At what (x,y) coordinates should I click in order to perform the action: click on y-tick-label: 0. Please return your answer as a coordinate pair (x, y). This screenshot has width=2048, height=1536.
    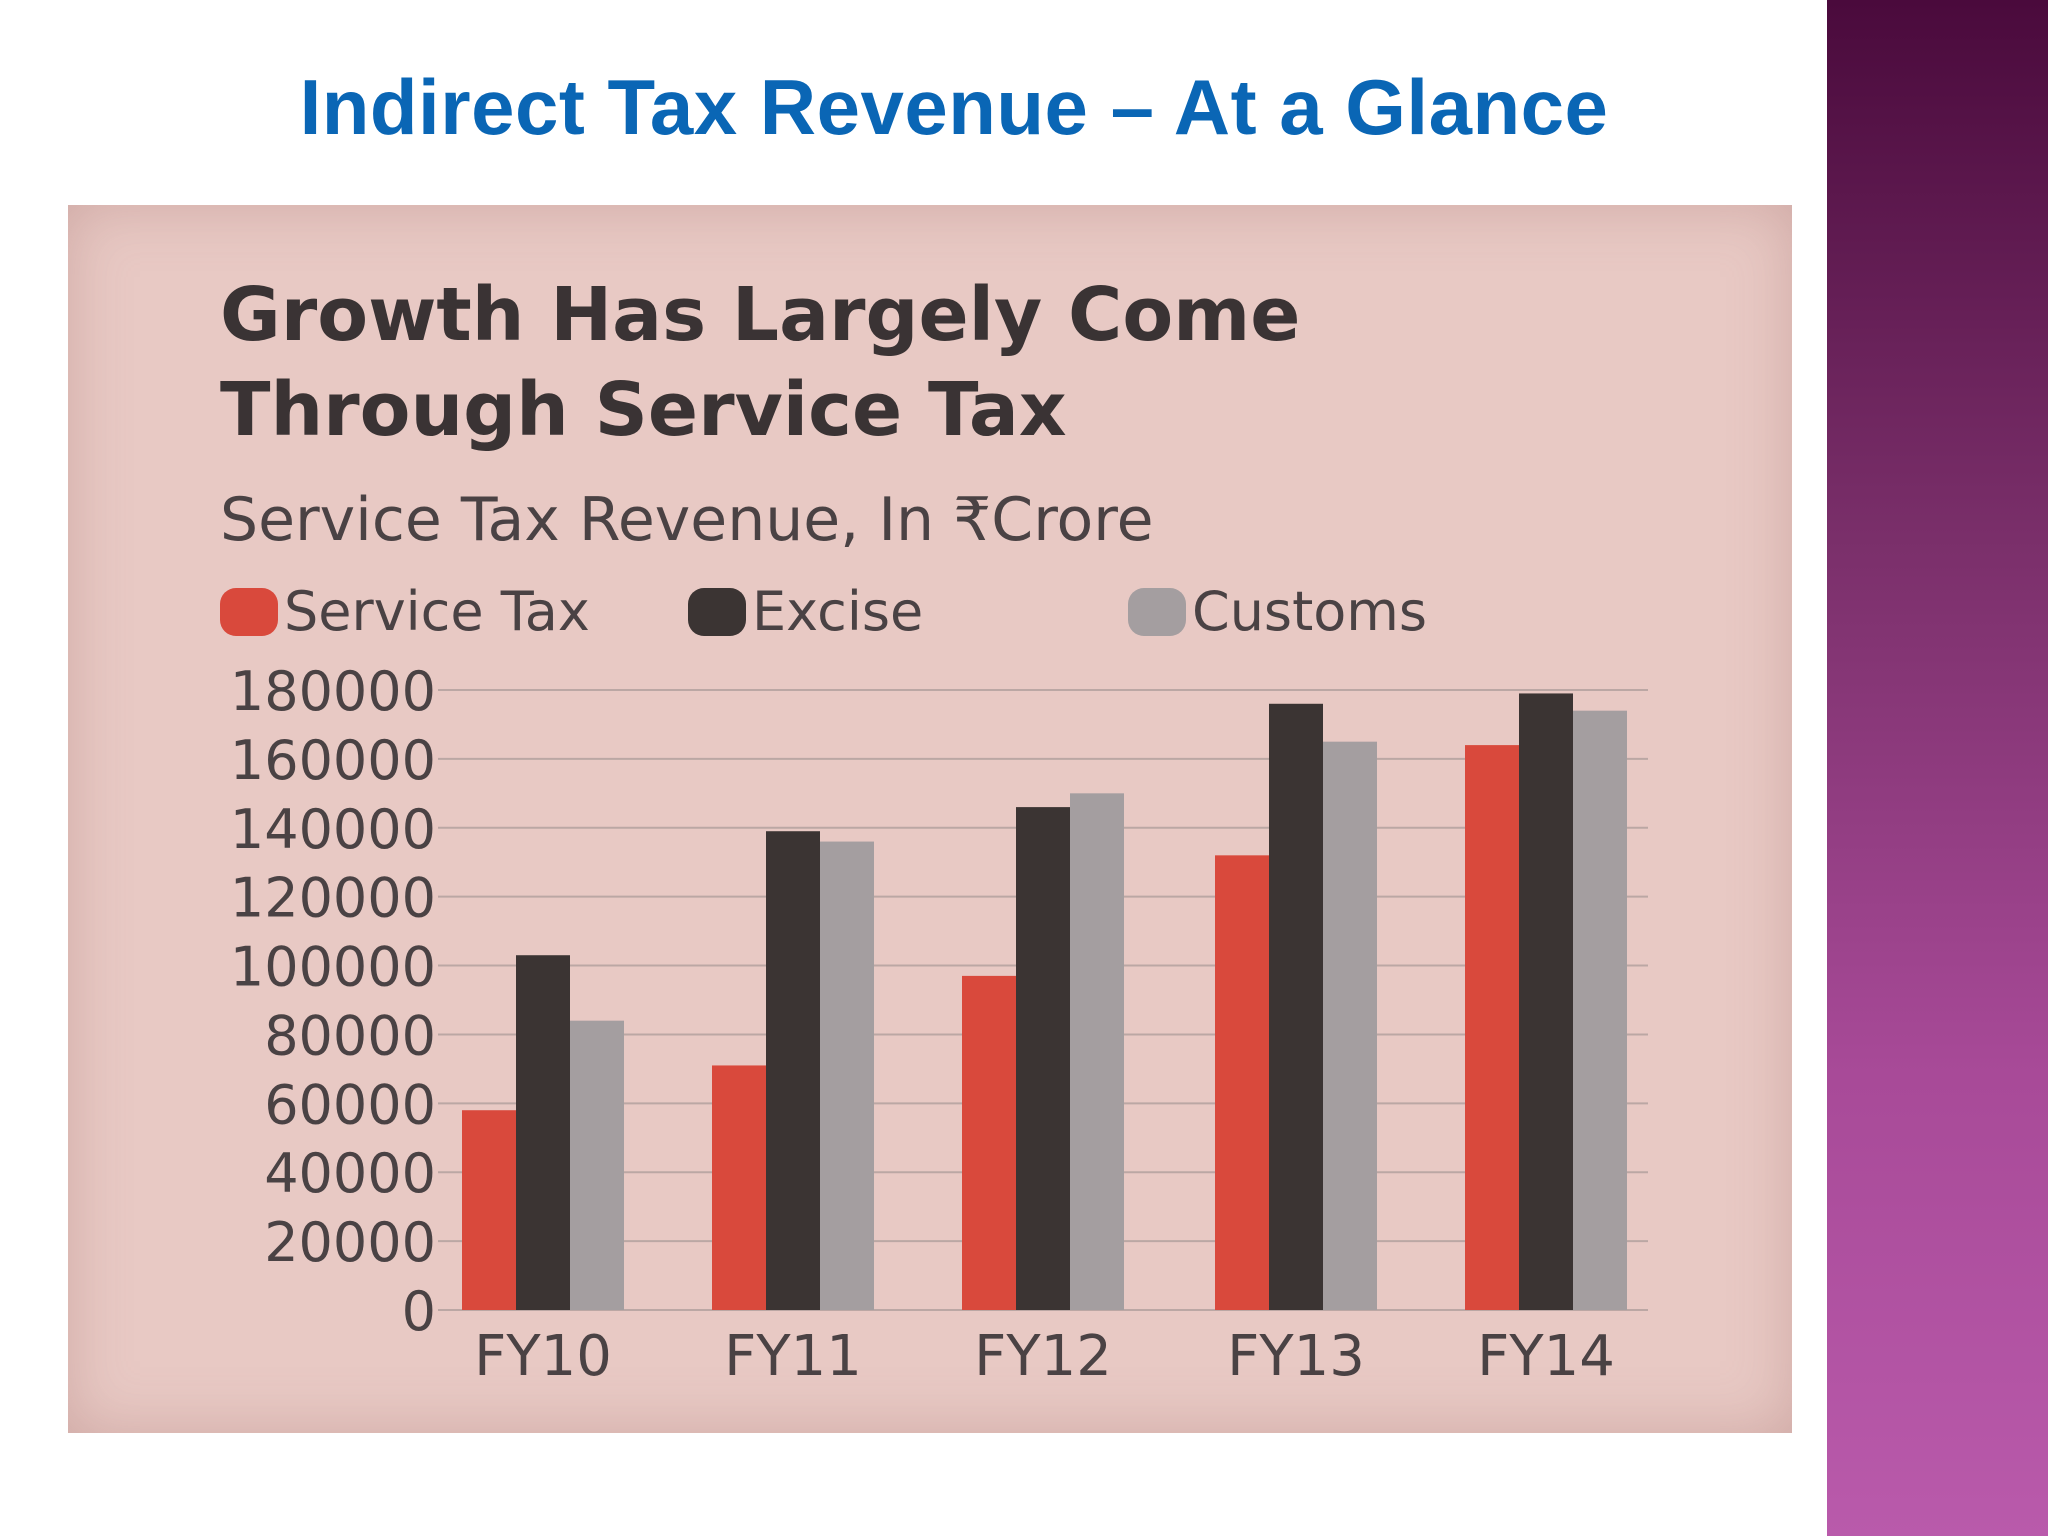
    Looking at the image, I should click on (419, 1311).